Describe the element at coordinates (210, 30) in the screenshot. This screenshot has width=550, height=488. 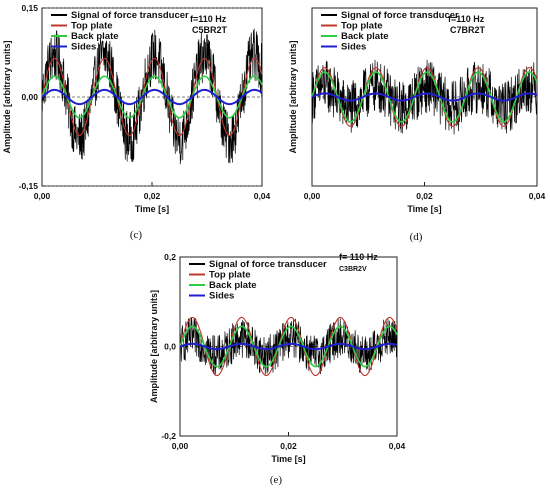
I see `specimen-code-label: C5BR2T` at that location.